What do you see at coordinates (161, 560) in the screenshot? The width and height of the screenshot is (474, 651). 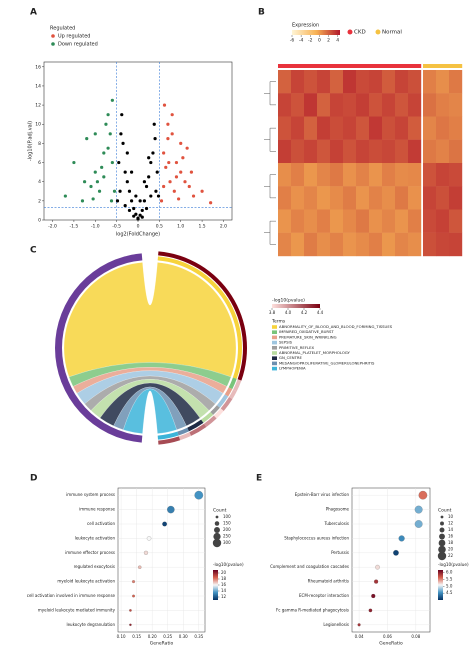 I see `plot-frame` at bounding box center [161, 560].